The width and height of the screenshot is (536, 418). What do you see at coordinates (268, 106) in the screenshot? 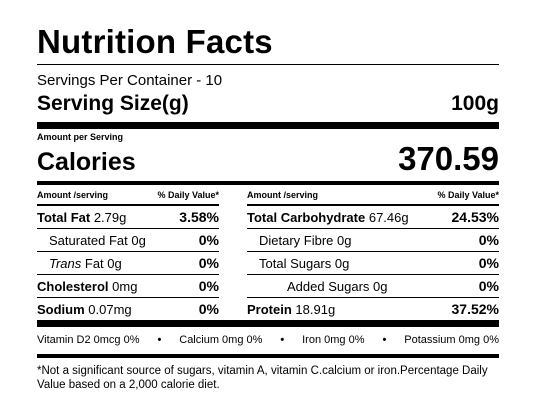
I see `serving-size-row: Serving Size(g) 100g` at bounding box center [268, 106].